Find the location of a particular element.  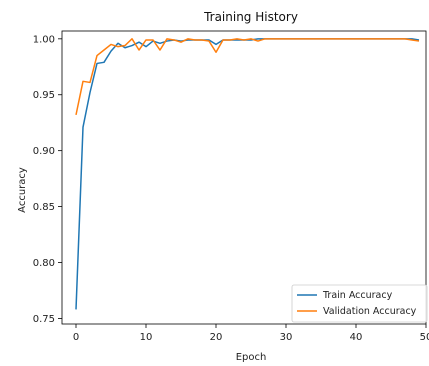

legend-box is located at coordinates (359, 303).